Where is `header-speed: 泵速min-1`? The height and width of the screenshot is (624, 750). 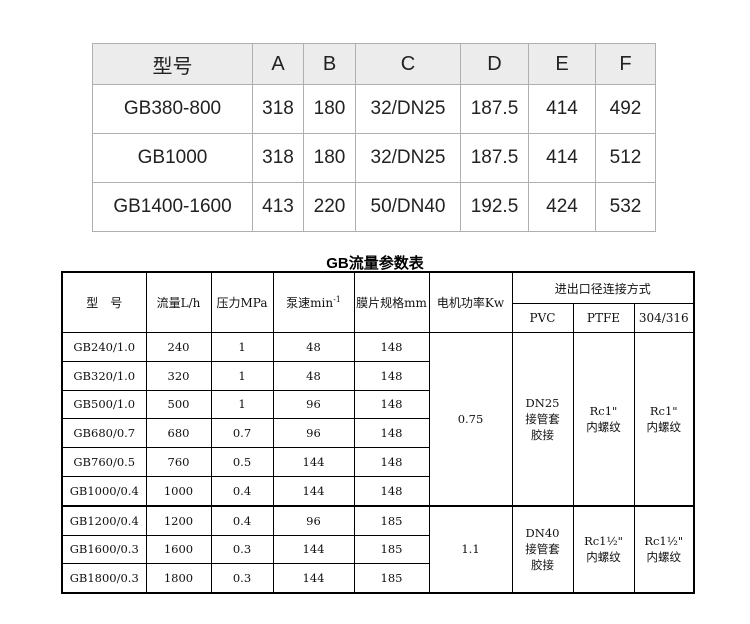 header-speed: 泵速min-1 is located at coordinates (313, 302).